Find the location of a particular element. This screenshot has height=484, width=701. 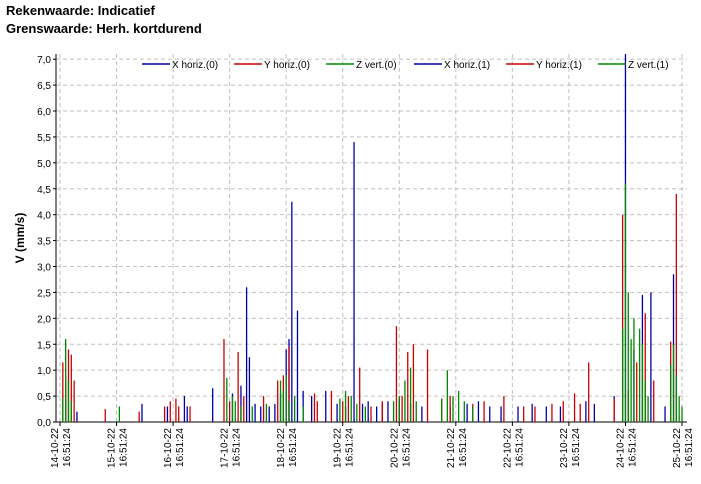

y-tick-label: 5,0 is located at coordinates (44, 164).